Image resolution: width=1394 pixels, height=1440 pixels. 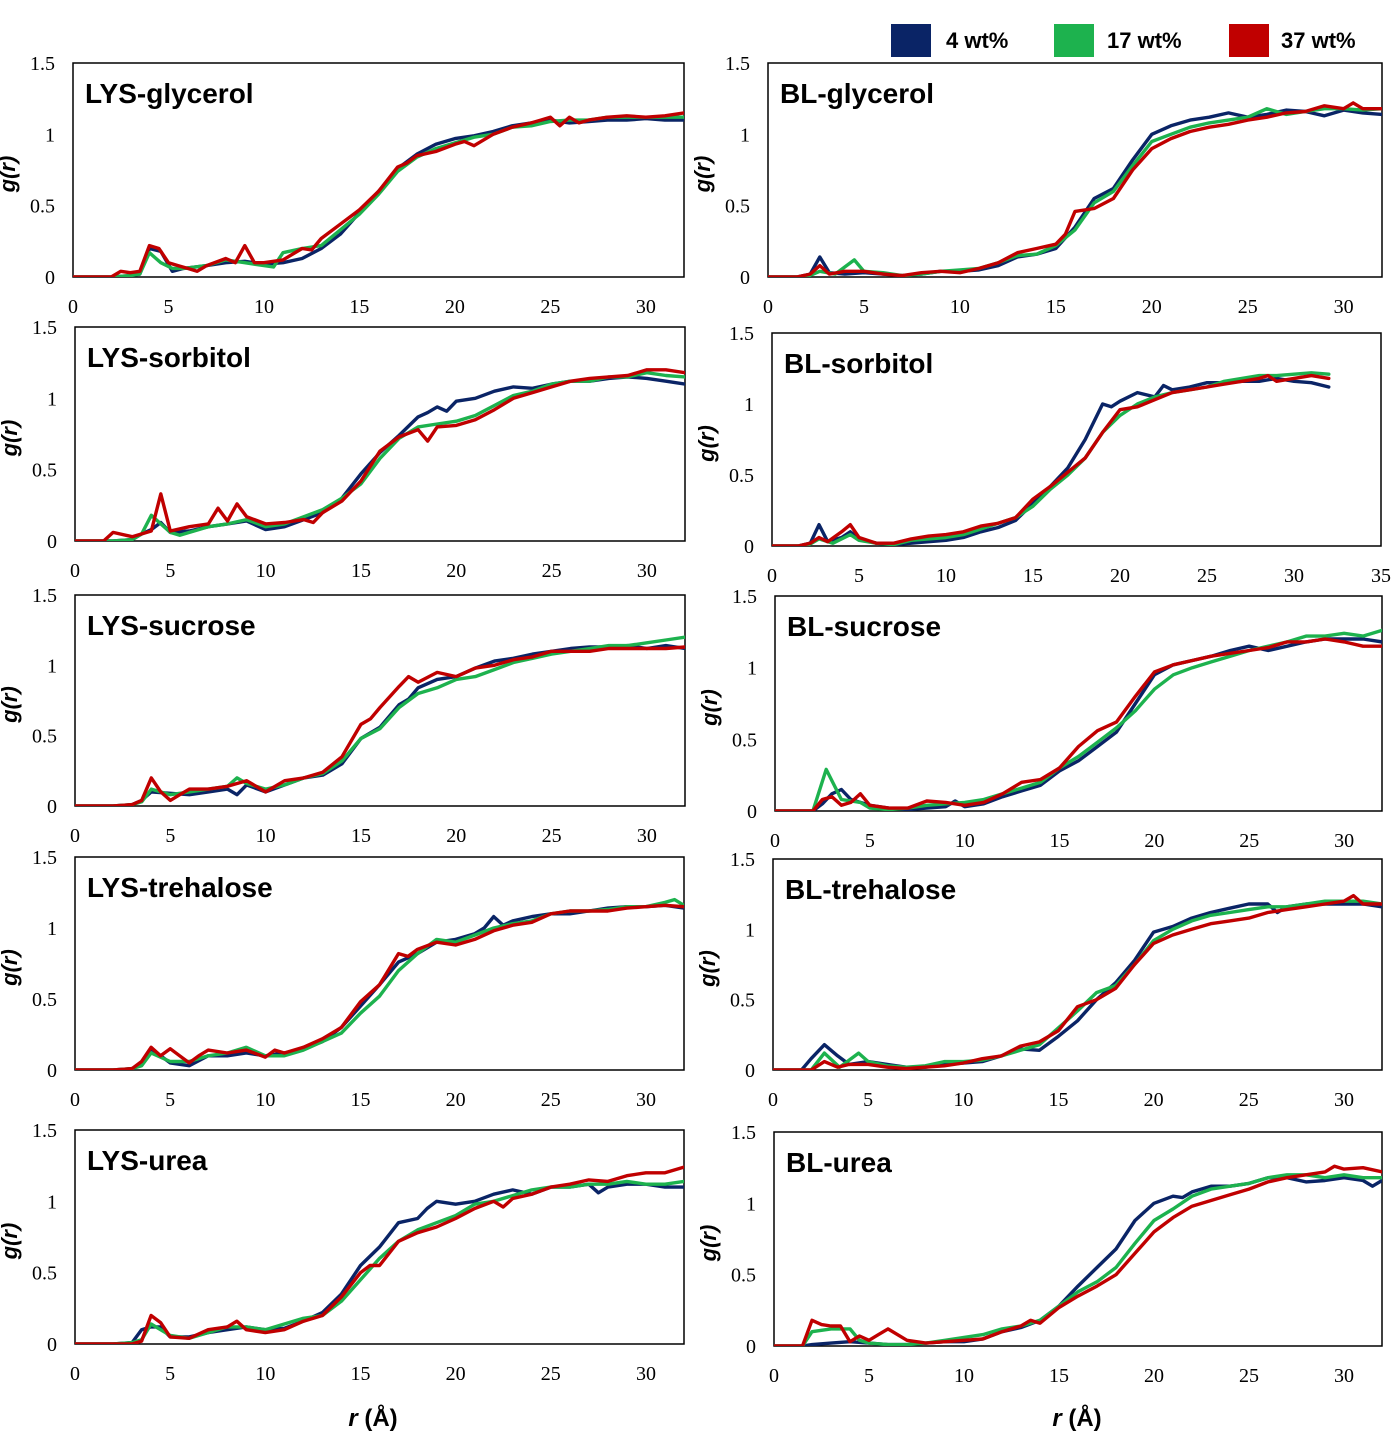 I want to click on panel-title: BL-trehalose, so click(x=870, y=889).